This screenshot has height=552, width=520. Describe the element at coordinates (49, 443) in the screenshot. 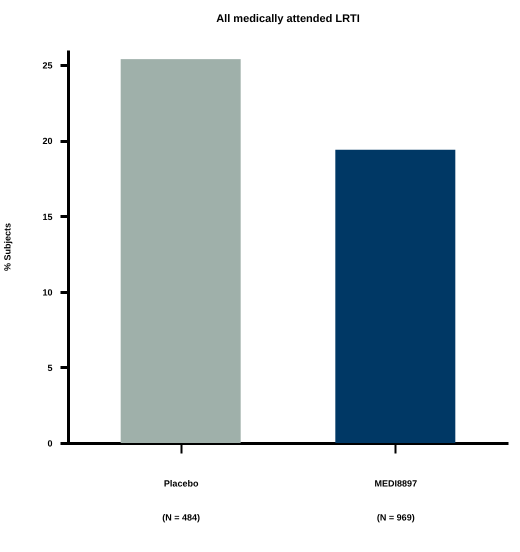

I see `y-tick-label: 0` at that location.